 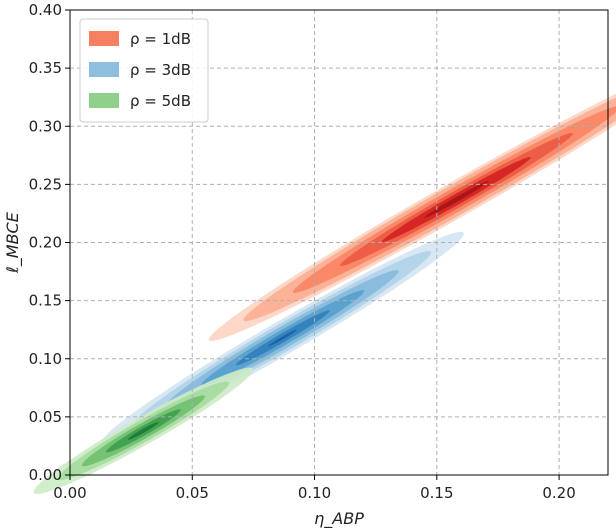 What do you see at coordinates (45, 68) in the screenshot?
I see `y-tick-label: 0.35` at bounding box center [45, 68].